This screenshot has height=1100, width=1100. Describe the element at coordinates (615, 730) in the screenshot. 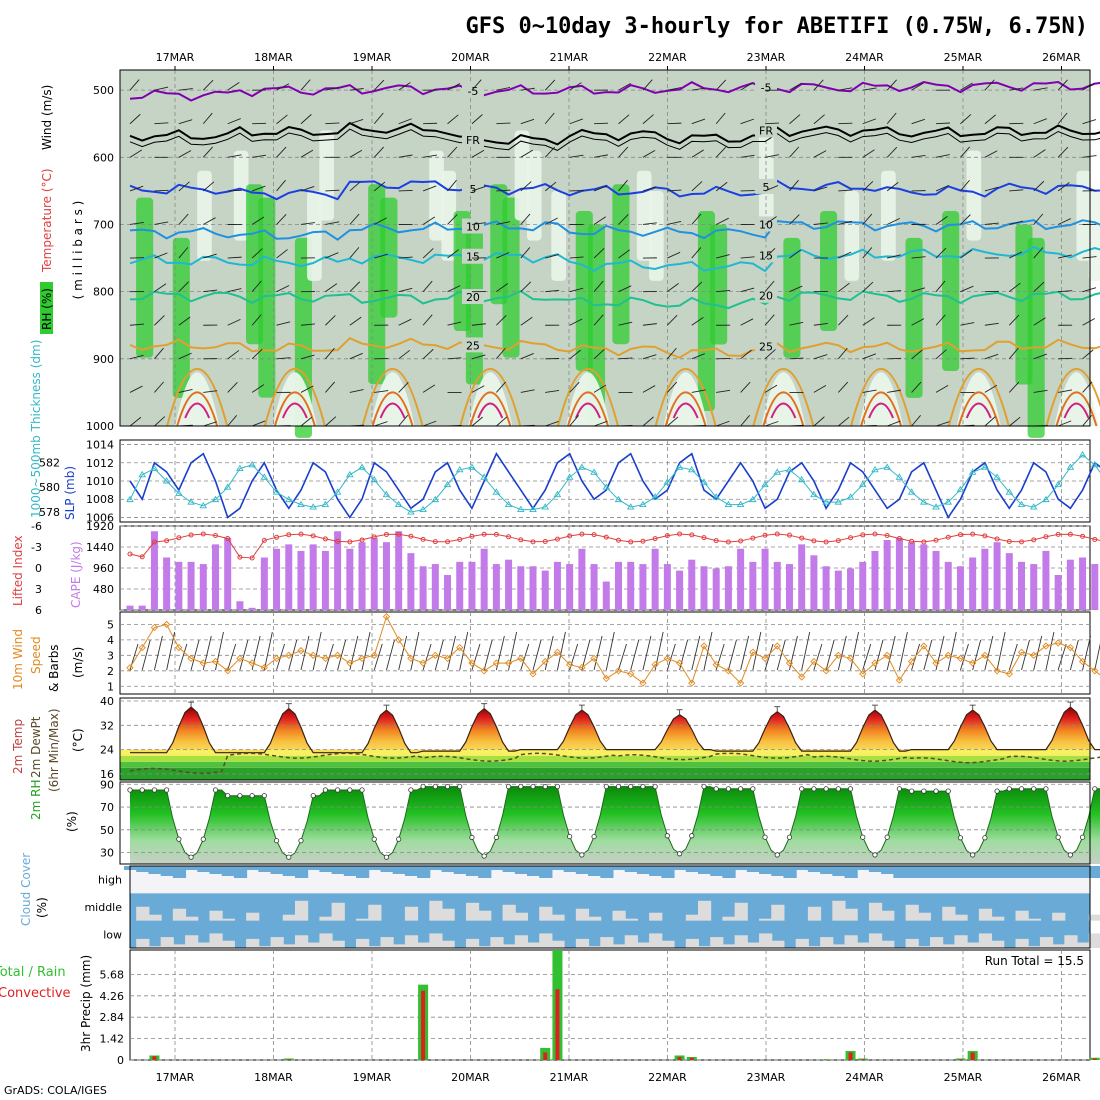

I see `temp-line` at that location.